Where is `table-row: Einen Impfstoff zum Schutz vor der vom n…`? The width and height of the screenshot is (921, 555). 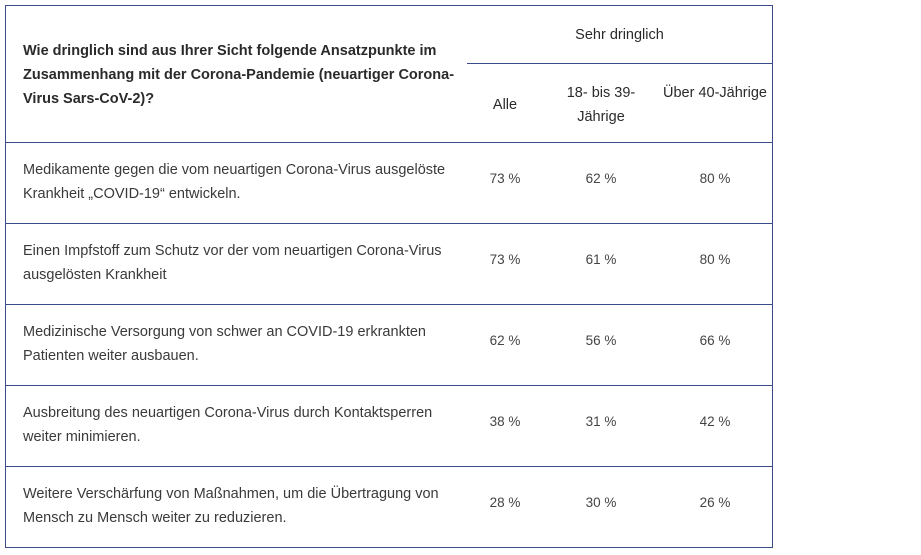
table-row: Einen Impfstoff zum Schutz vor der vom n… is located at coordinates (389, 264).